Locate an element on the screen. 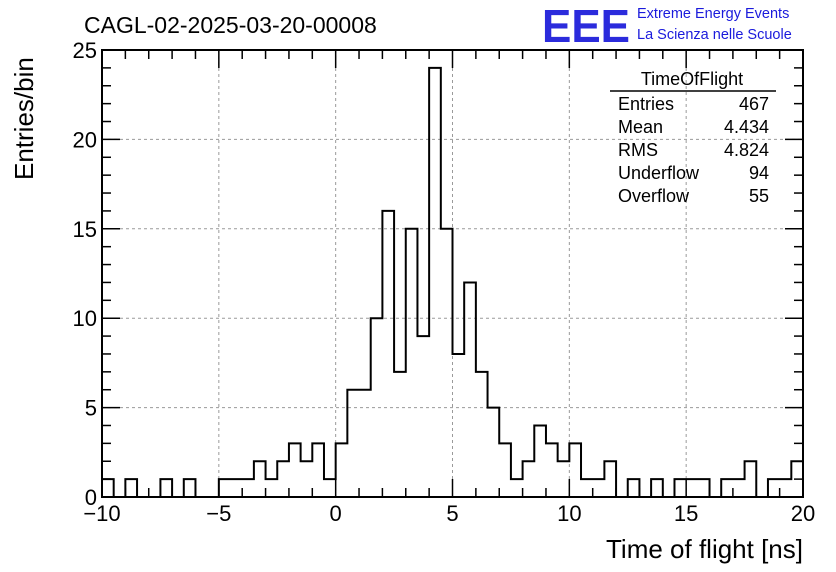 Image resolution: width=836 pixels, height=572 pixels. stats-label-underflow: Underflow is located at coordinates (659, 173).